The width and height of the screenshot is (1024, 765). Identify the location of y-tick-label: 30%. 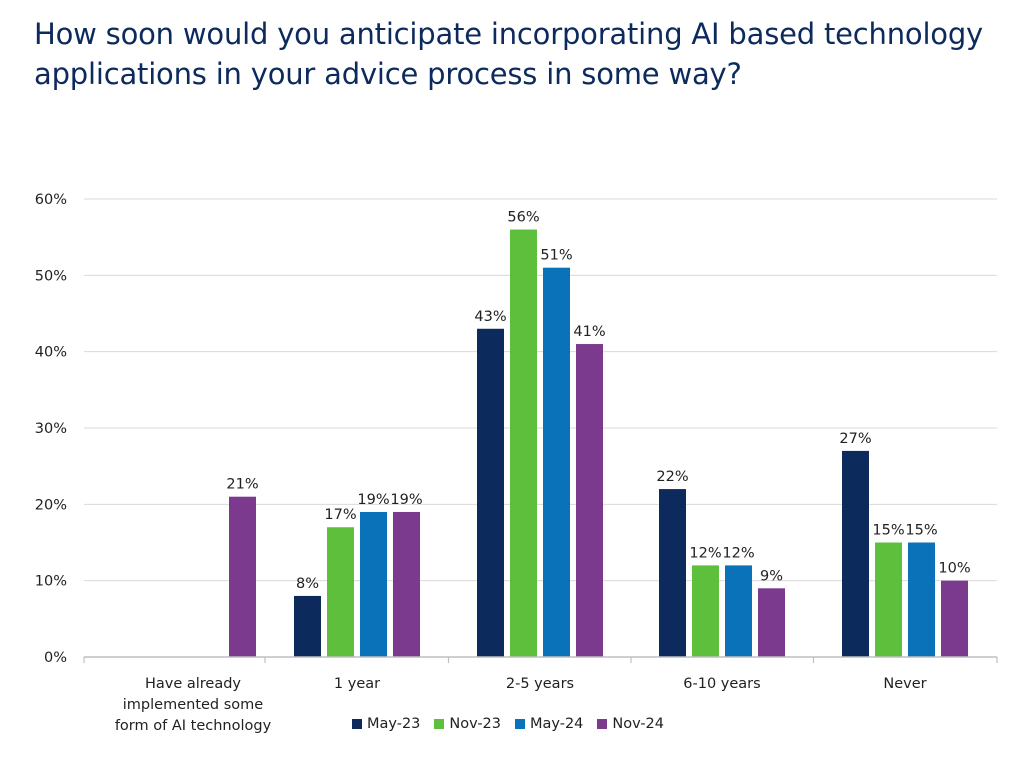
(51, 429).